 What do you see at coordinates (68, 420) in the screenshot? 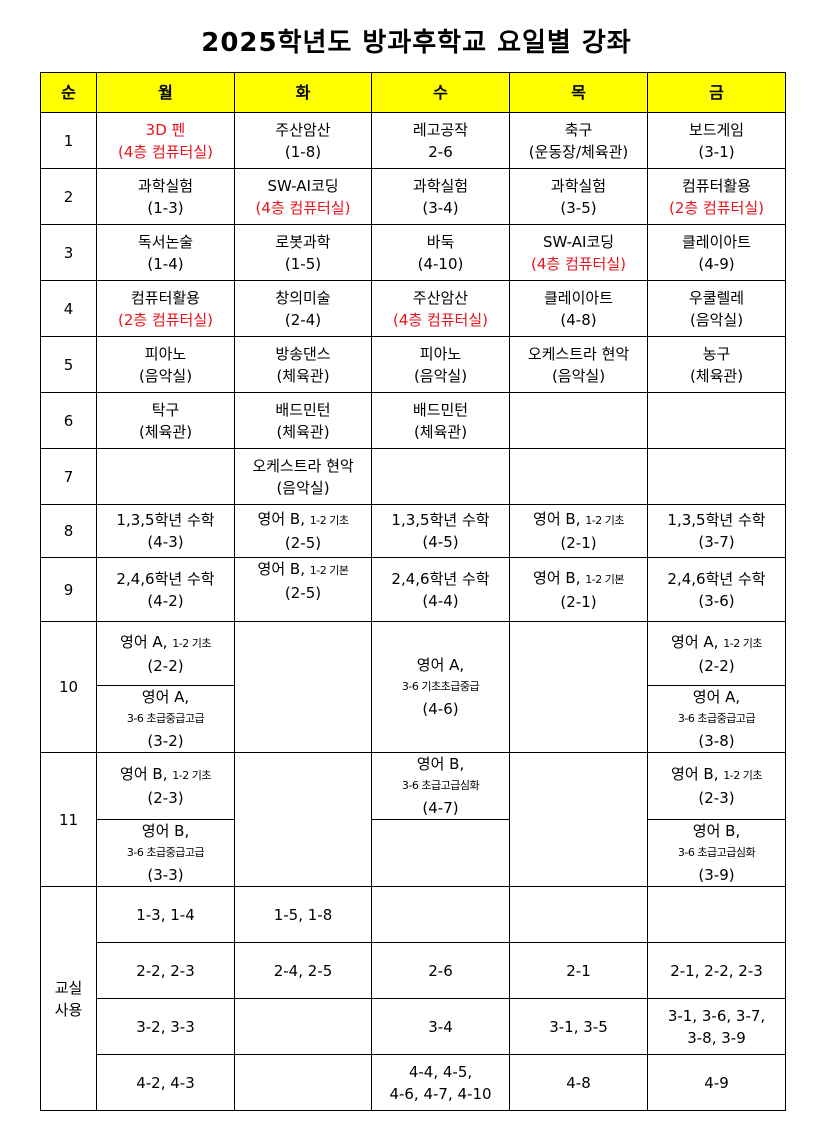
I see `row-number: 6` at bounding box center [68, 420].